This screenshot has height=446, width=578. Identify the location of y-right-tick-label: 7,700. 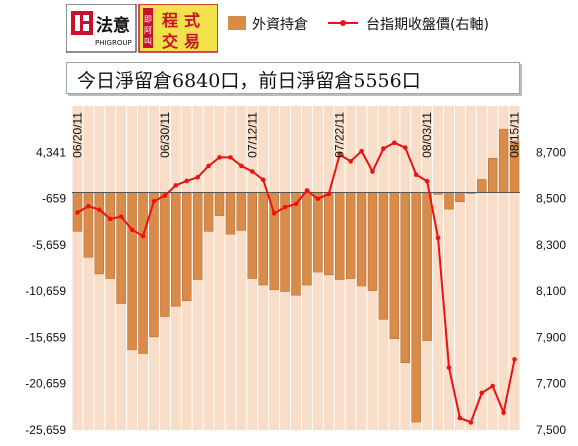
(551, 384).